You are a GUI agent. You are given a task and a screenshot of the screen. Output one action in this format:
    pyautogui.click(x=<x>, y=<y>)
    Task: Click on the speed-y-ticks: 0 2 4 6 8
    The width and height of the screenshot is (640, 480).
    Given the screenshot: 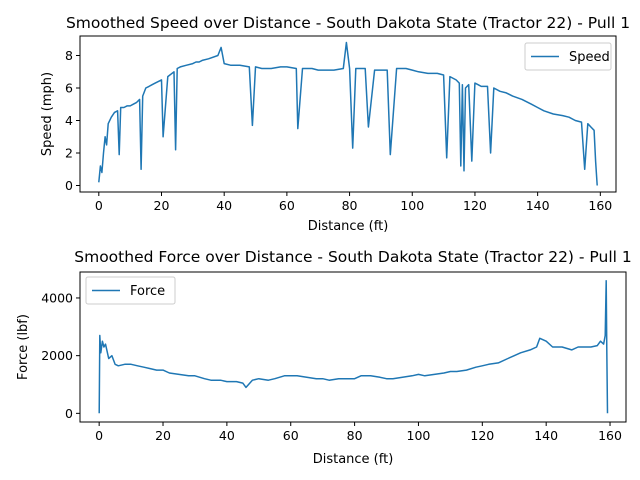 What is the action you would take?
    pyautogui.click(x=72, y=120)
    